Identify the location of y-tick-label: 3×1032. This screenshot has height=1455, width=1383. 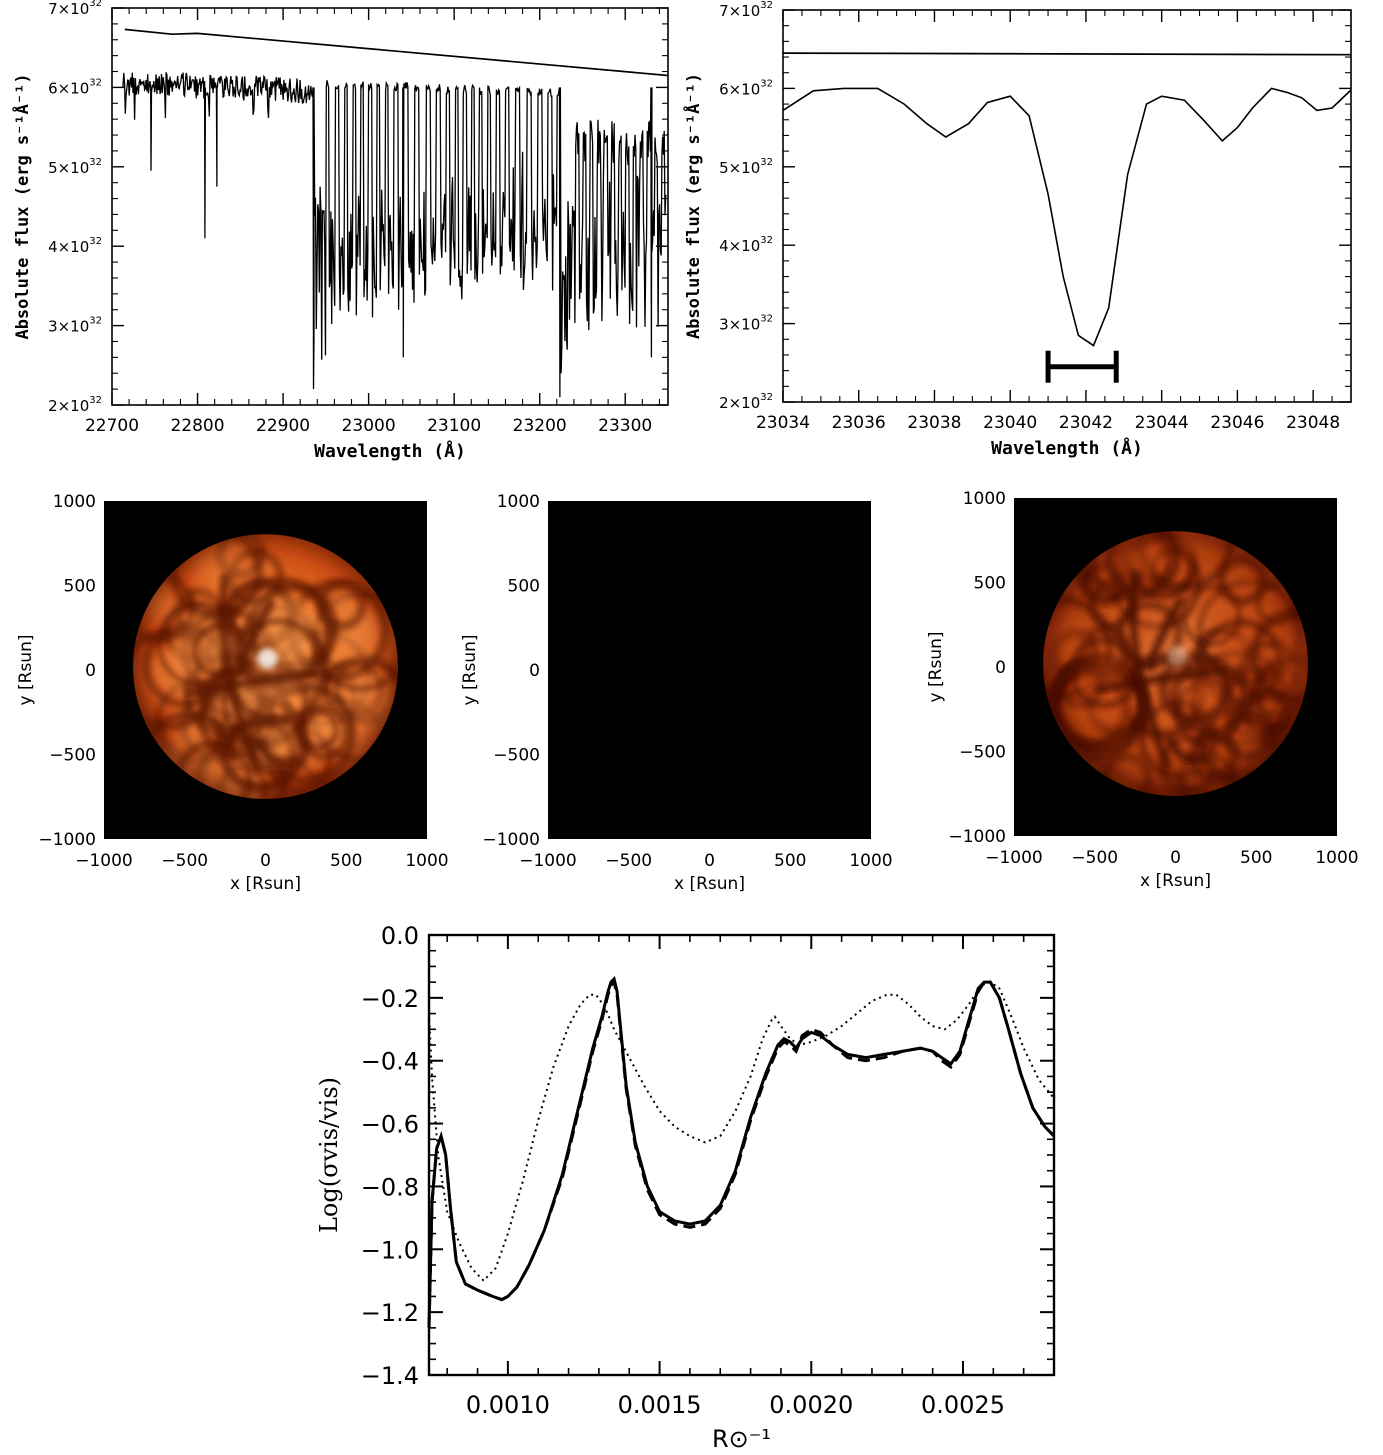
(746, 324).